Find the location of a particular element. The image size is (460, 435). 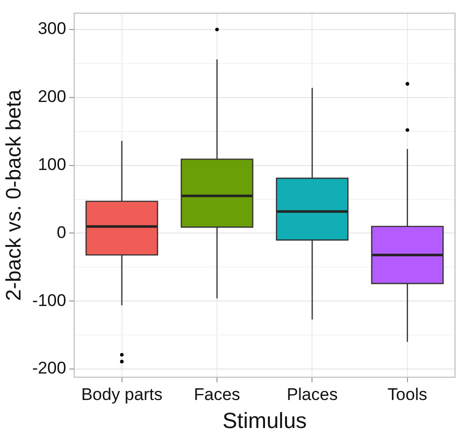

y-axis-title: 2-back vs. 0-back beta is located at coordinates (14, 195).